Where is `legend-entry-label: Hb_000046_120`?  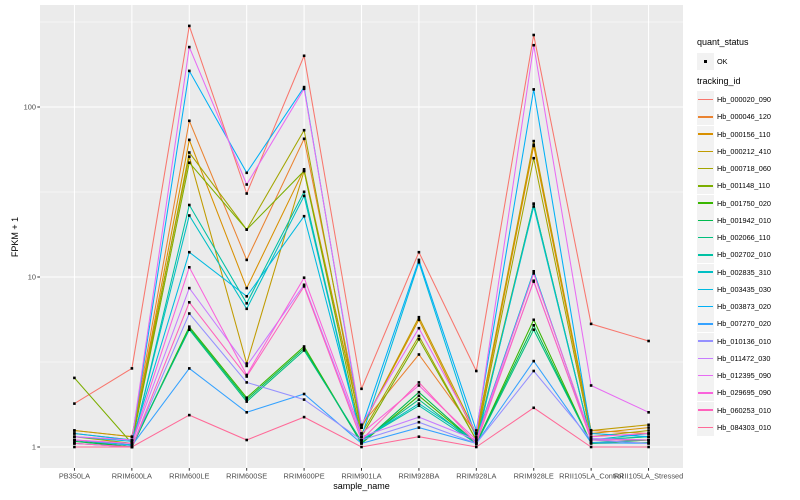
legend-entry-label: Hb_000046_120 is located at coordinates (744, 117).